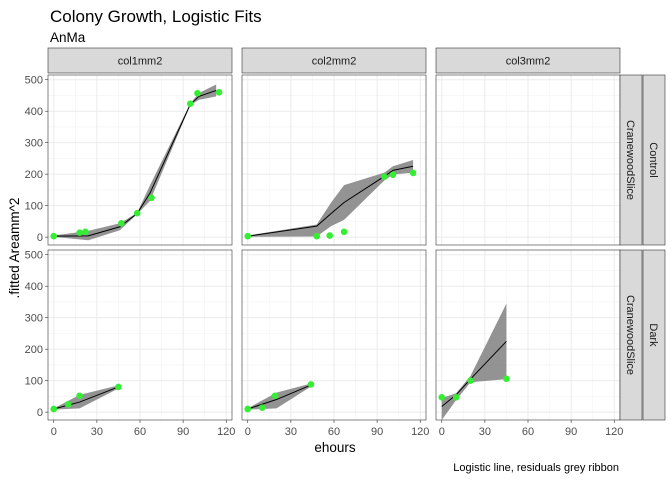  What do you see at coordinates (156, 16) in the screenshot?
I see `chart-title: Colony Growth, Logistic Fits` at bounding box center [156, 16].